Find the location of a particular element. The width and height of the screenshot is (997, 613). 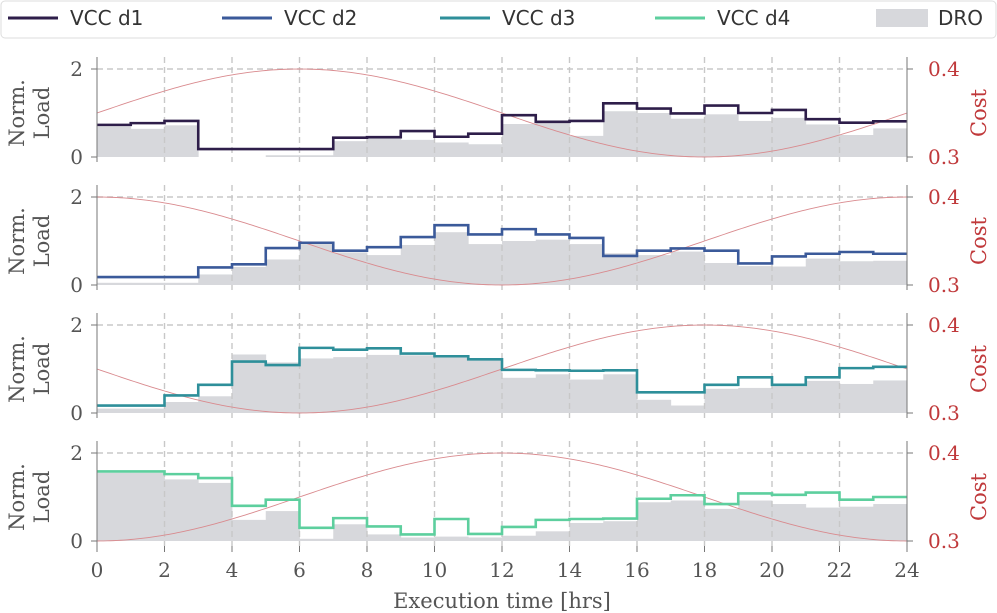

x-tick-label: 22 is located at coordinates (839, 570).